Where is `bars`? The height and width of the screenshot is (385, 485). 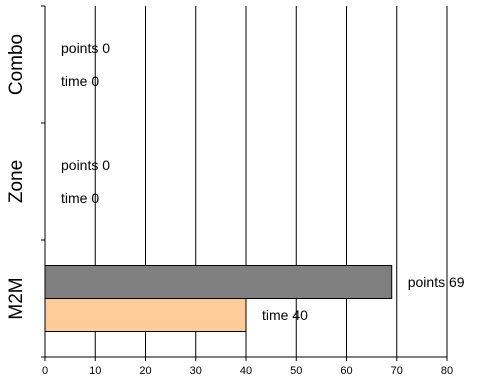 bars is located at coordinates (218, 298).